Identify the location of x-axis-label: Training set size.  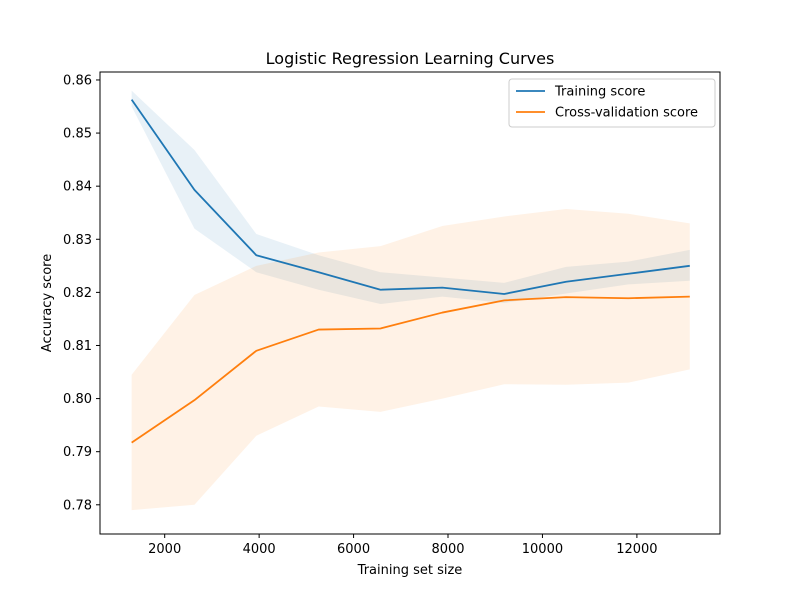
(410, 570).